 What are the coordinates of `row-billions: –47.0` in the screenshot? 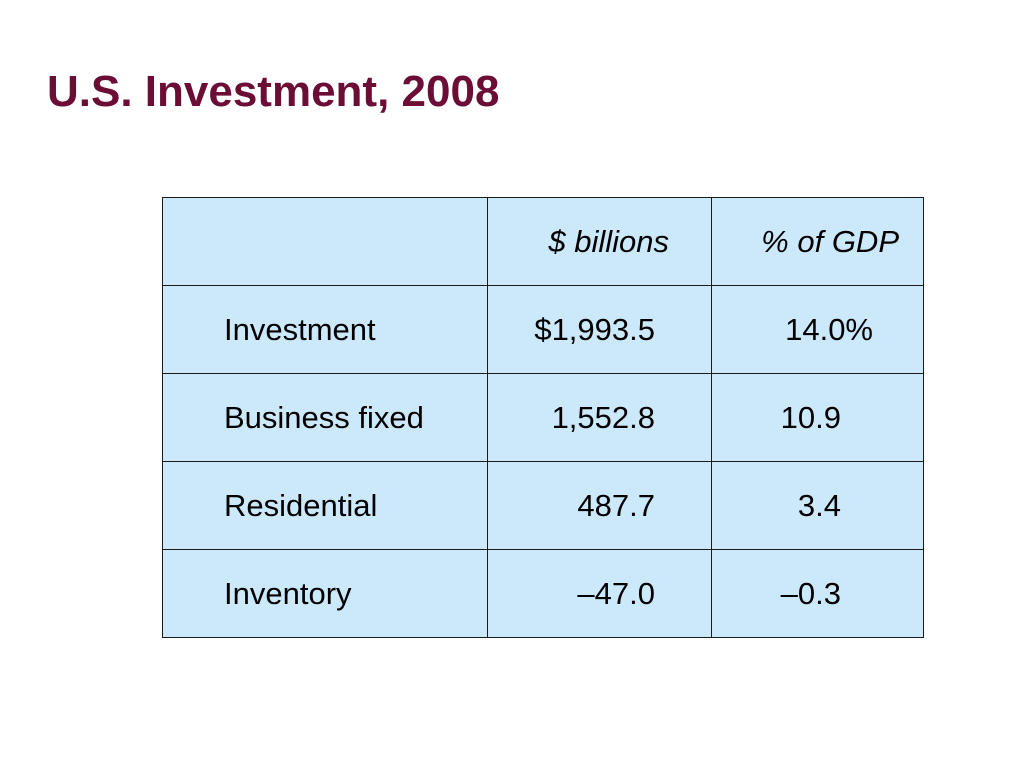 It's located at (599, 593).